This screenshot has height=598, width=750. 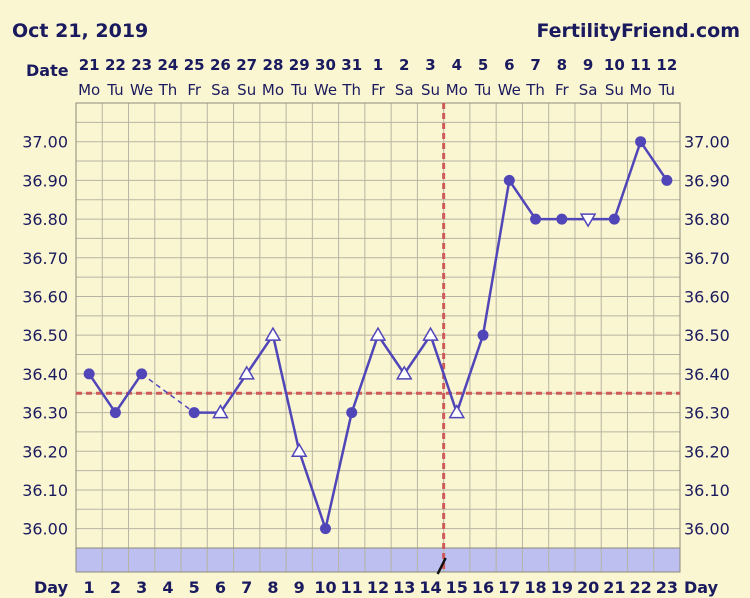 I want to click on series-gap-segment, so click(x=168, y=393).